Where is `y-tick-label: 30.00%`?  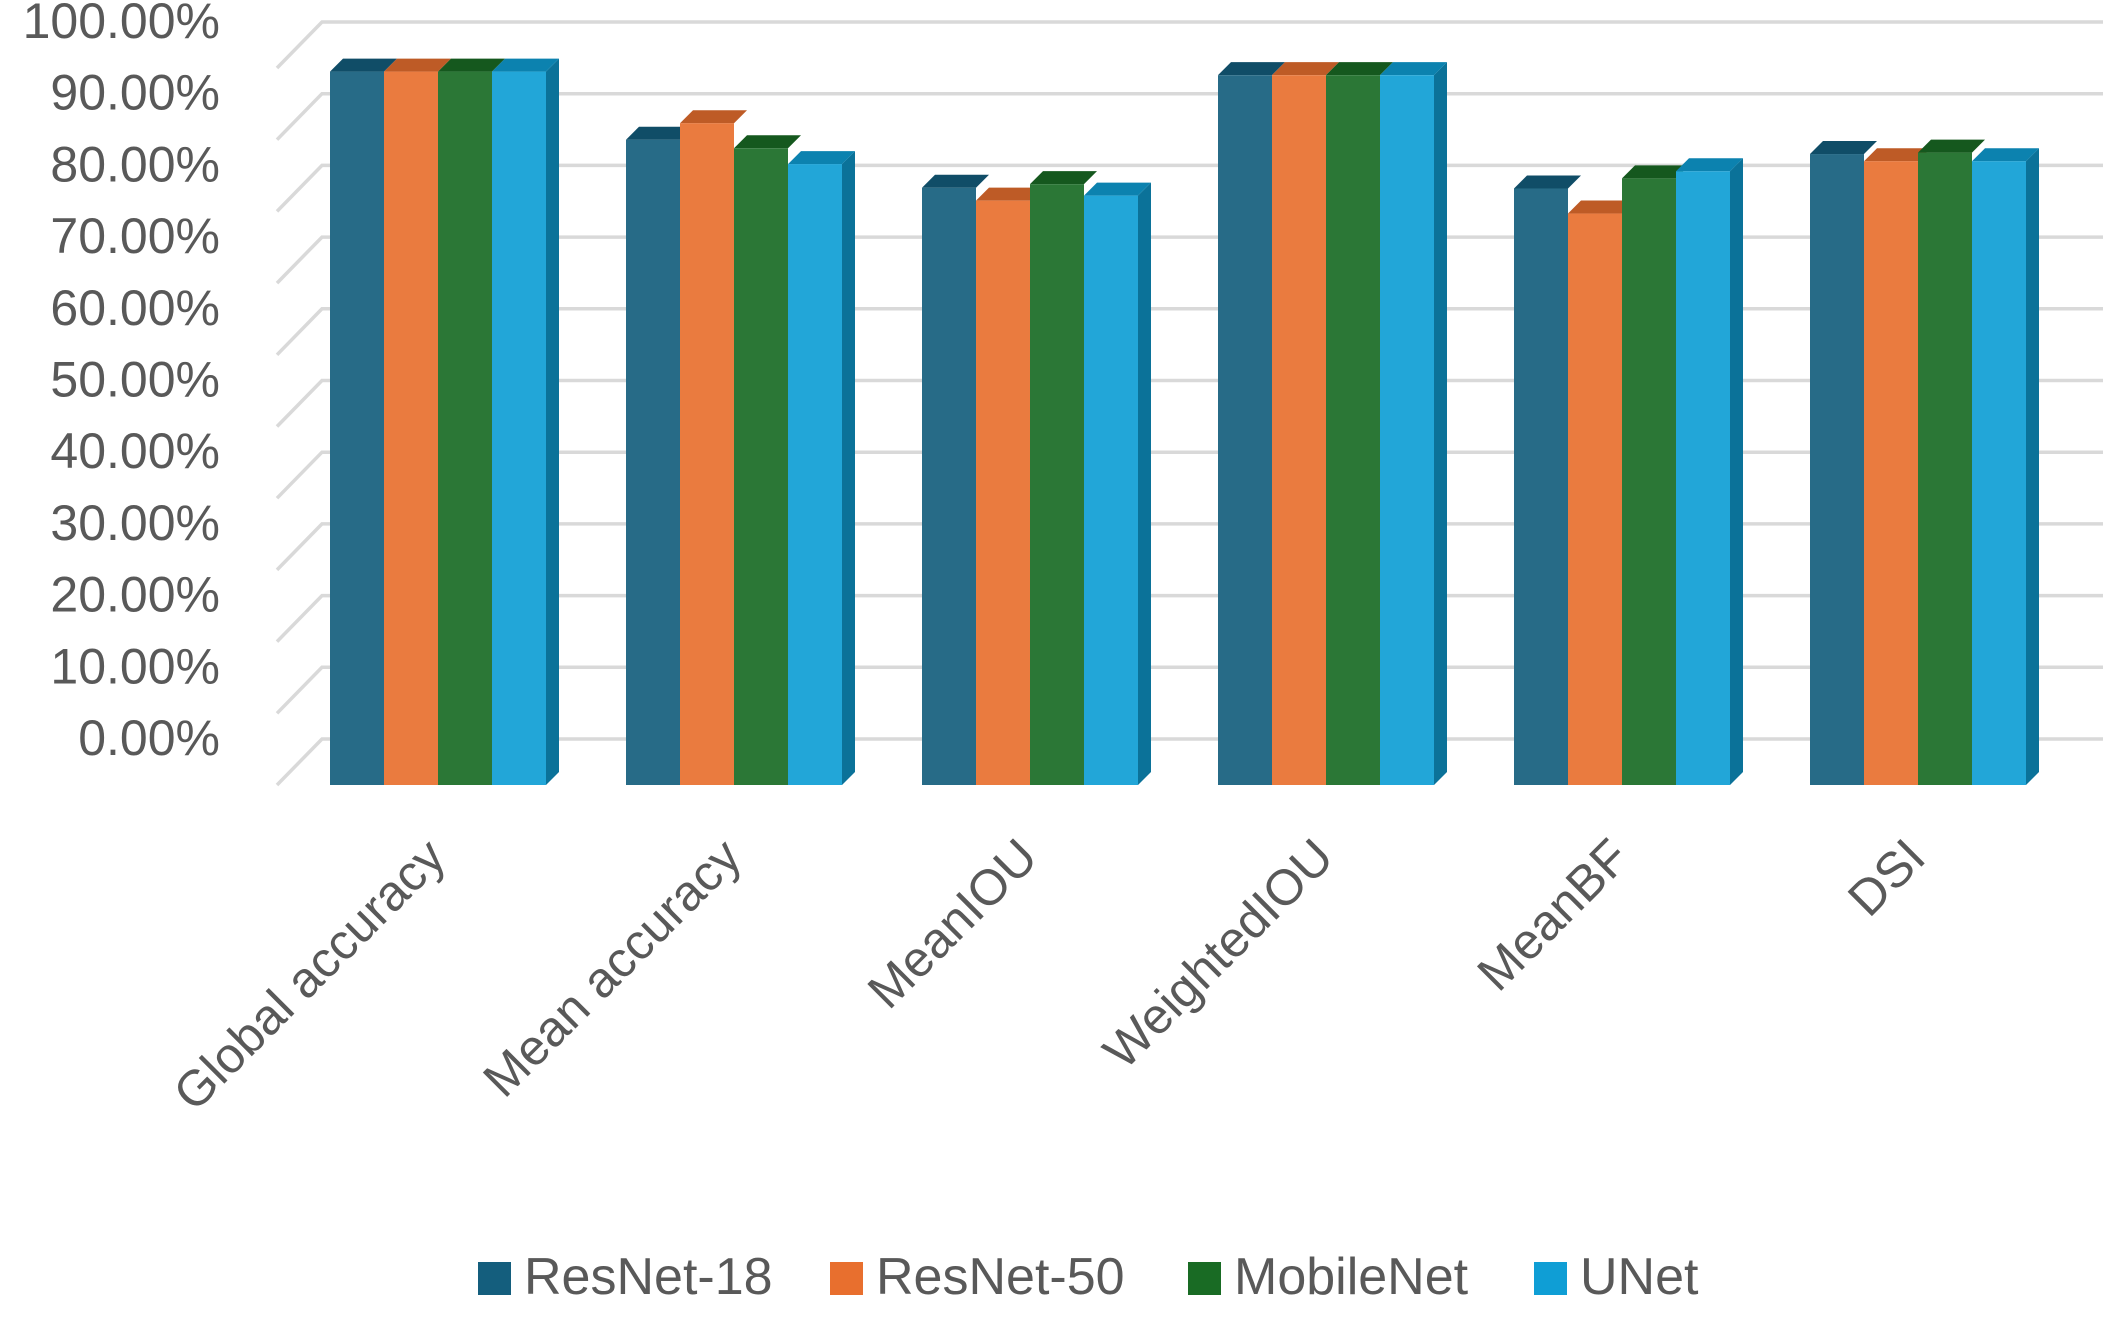 y-tick-label: 30.00% is located at coordinates (135, 523).